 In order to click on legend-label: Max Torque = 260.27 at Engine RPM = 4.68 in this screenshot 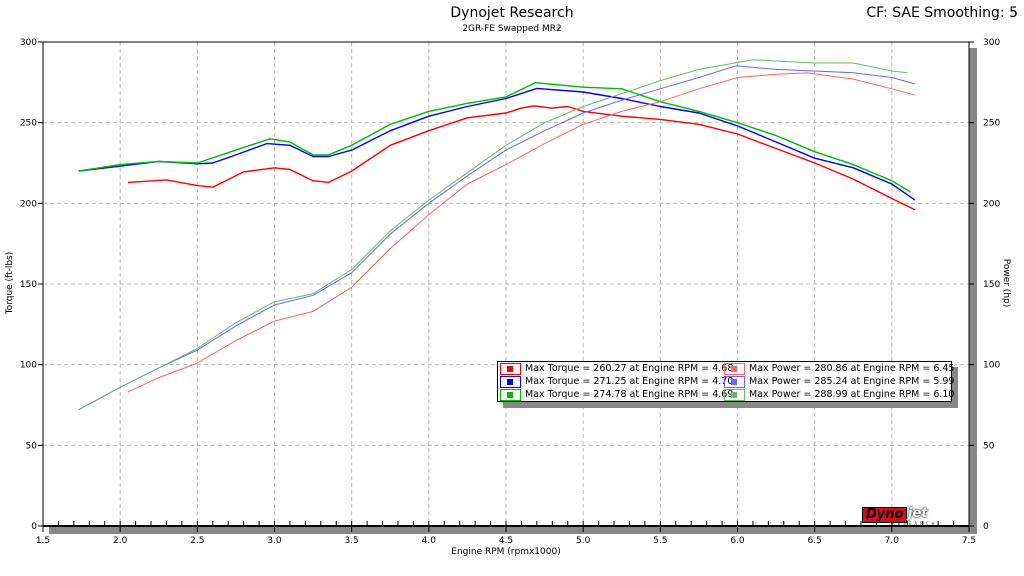, I will do `click(629, 368)`.